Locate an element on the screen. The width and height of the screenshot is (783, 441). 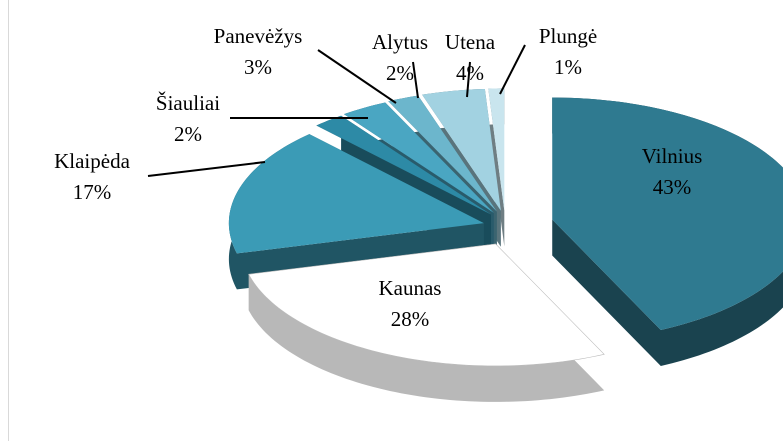
value-label: 17% is located at coordinates (92, 192).